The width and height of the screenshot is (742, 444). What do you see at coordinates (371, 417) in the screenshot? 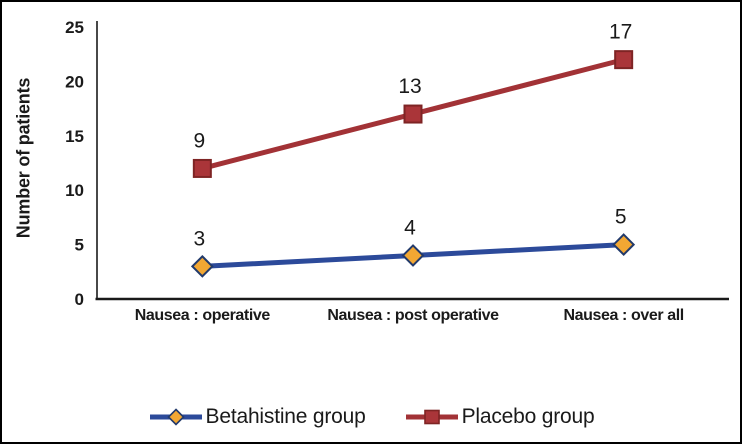
I see `legend: Betahistine group Placebo group` at bounding box center [371, 417].